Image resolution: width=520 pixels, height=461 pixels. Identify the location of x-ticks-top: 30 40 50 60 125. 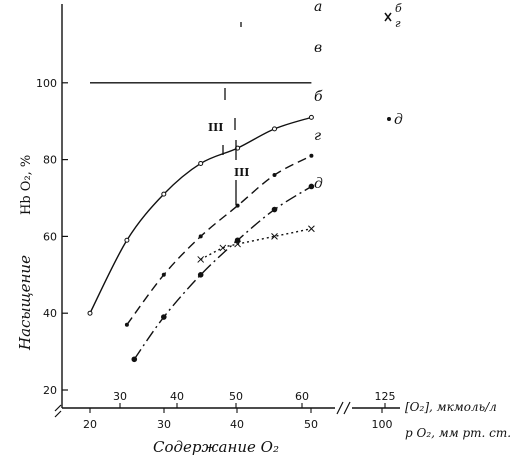
(254, 399).